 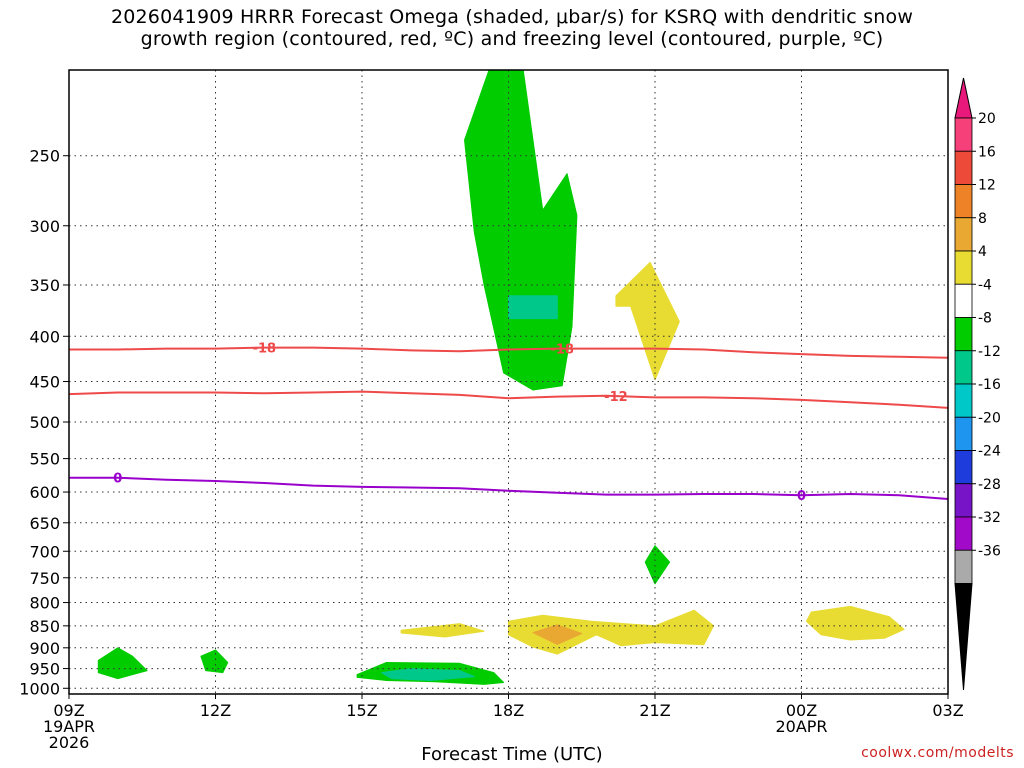 I want to click on x-tick-label-21Z: 21Z, so click(x=654, y=710).